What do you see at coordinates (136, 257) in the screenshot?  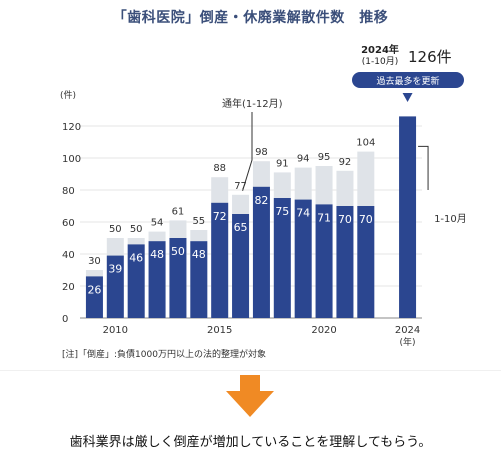 I see `bar-jan-oct-label: 46` at bounding box center [136, 257].